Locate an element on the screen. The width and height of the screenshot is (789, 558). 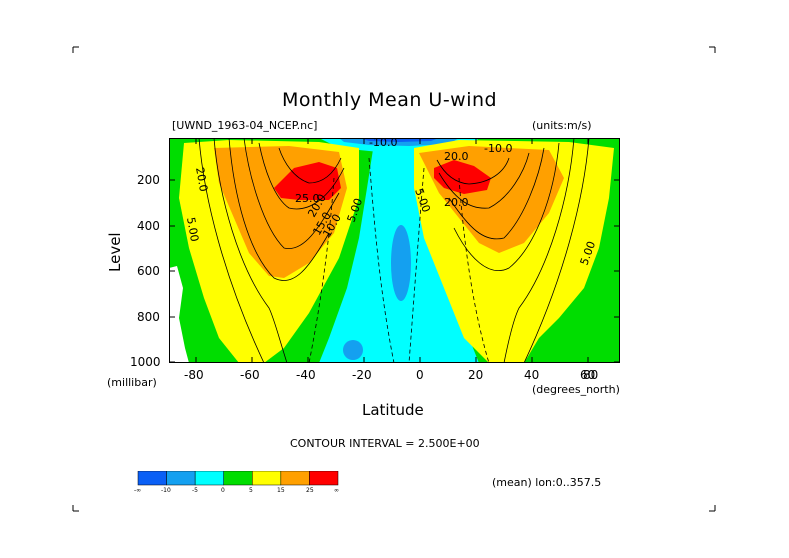
colorbar-label: 25 is located at coordinates (310, 490).